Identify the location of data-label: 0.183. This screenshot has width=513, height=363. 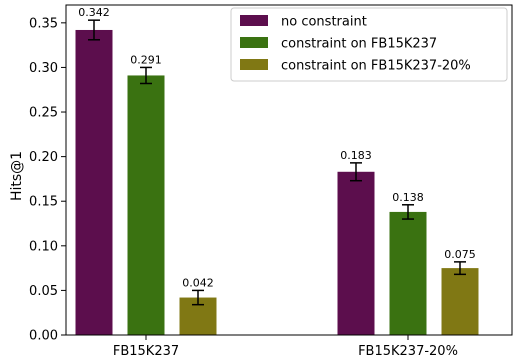
(356, 155).